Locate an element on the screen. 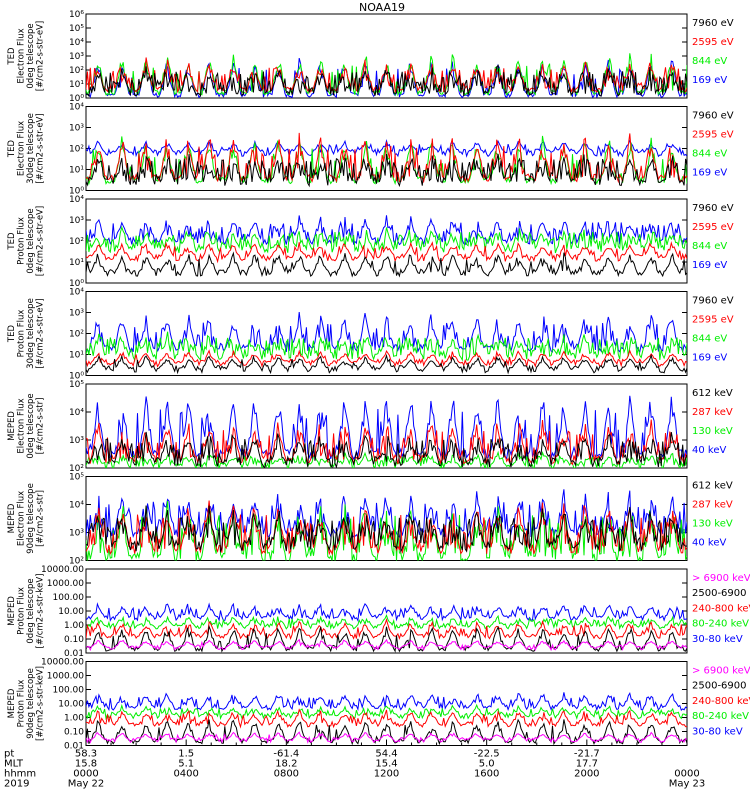 This screenshot has height=800, width=750. y-axis-label: TED is located at coordinates (12, 241).